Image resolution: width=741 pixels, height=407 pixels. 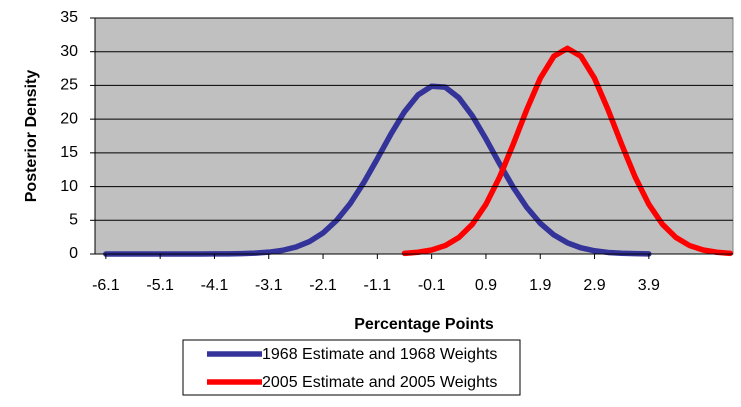 What do you see at coordinates (69, 152) in the screenshot?
I see `y-tick-label: 15` at bounding box center [69, 152].